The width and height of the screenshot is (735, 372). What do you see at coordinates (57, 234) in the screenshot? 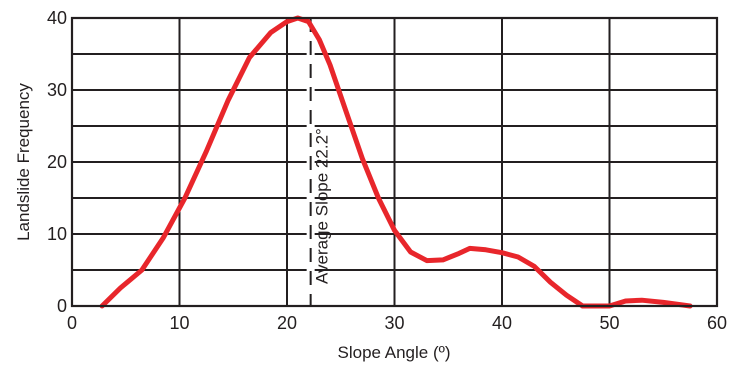
I see `y-tick-label: 10` at bounding box center [57, 234].